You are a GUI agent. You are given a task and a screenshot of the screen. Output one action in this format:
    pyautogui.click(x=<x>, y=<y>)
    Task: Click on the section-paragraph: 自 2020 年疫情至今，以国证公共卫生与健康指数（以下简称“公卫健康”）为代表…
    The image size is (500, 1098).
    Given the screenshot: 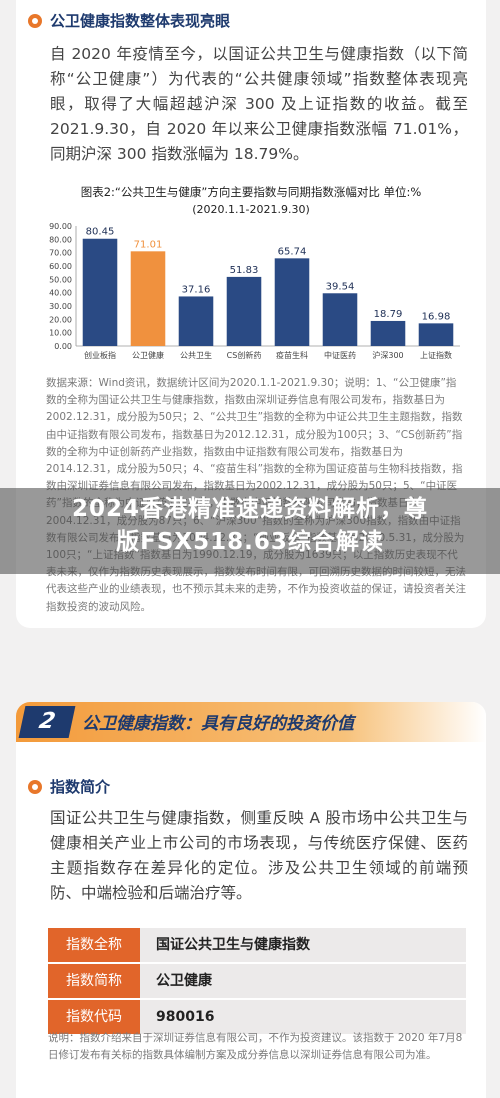 What is the action you would take?
    pyautogui.click(x=259, y=104)
    